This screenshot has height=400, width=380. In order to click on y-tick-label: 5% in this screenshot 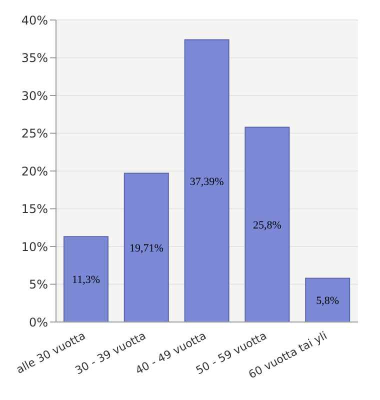, I will do `click(38, 285)`.